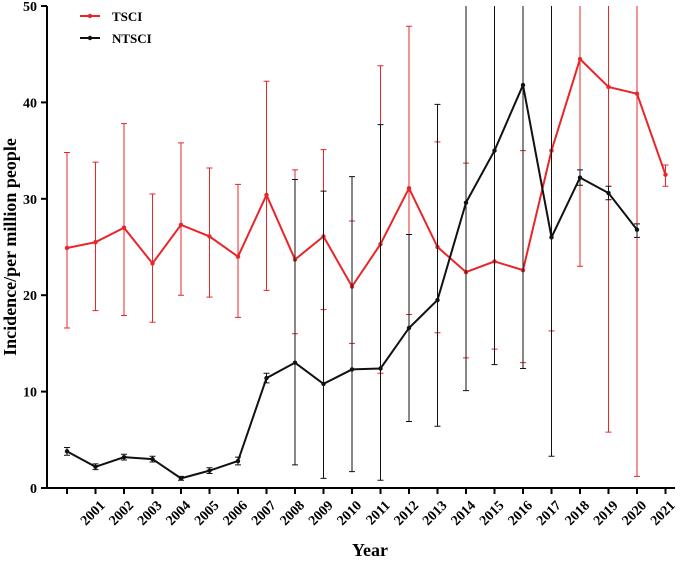 This screenshot has height=564, width=685. What do you see at coordinates (30, 296) in the screenshot?
I see `y-tick-label: 20` at bounding box center [30, 296].